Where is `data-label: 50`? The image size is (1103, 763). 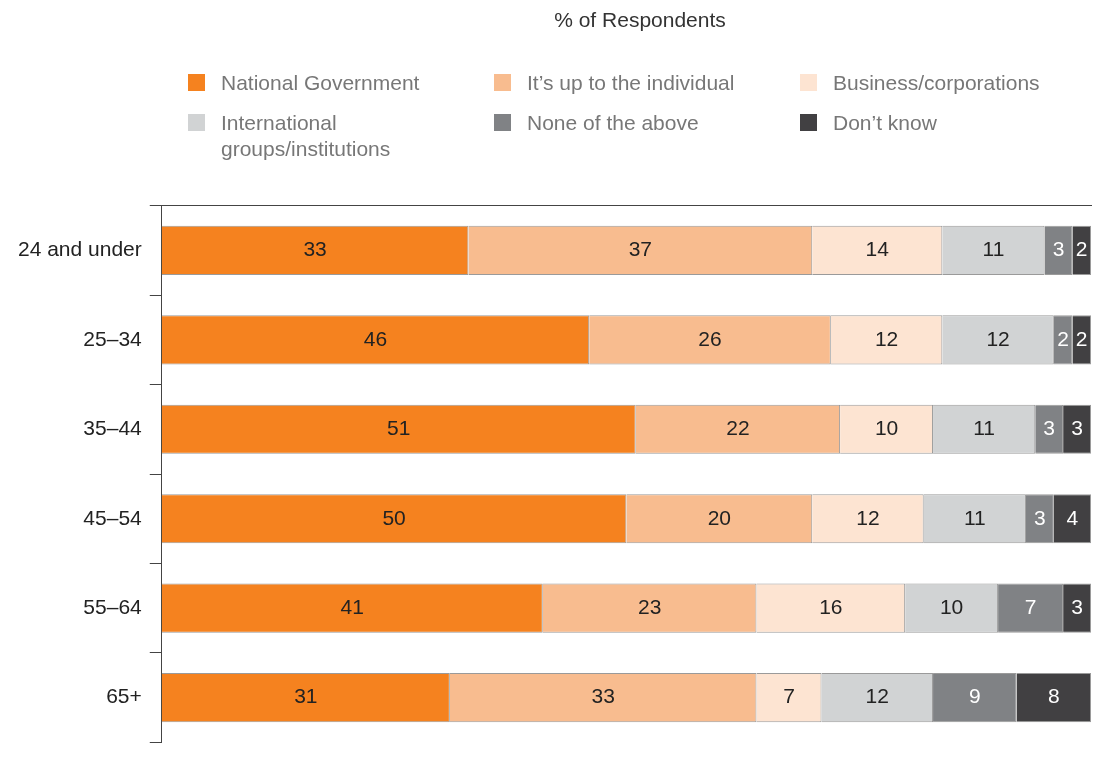
data-label: 50 is located at coordinates (394, 517).